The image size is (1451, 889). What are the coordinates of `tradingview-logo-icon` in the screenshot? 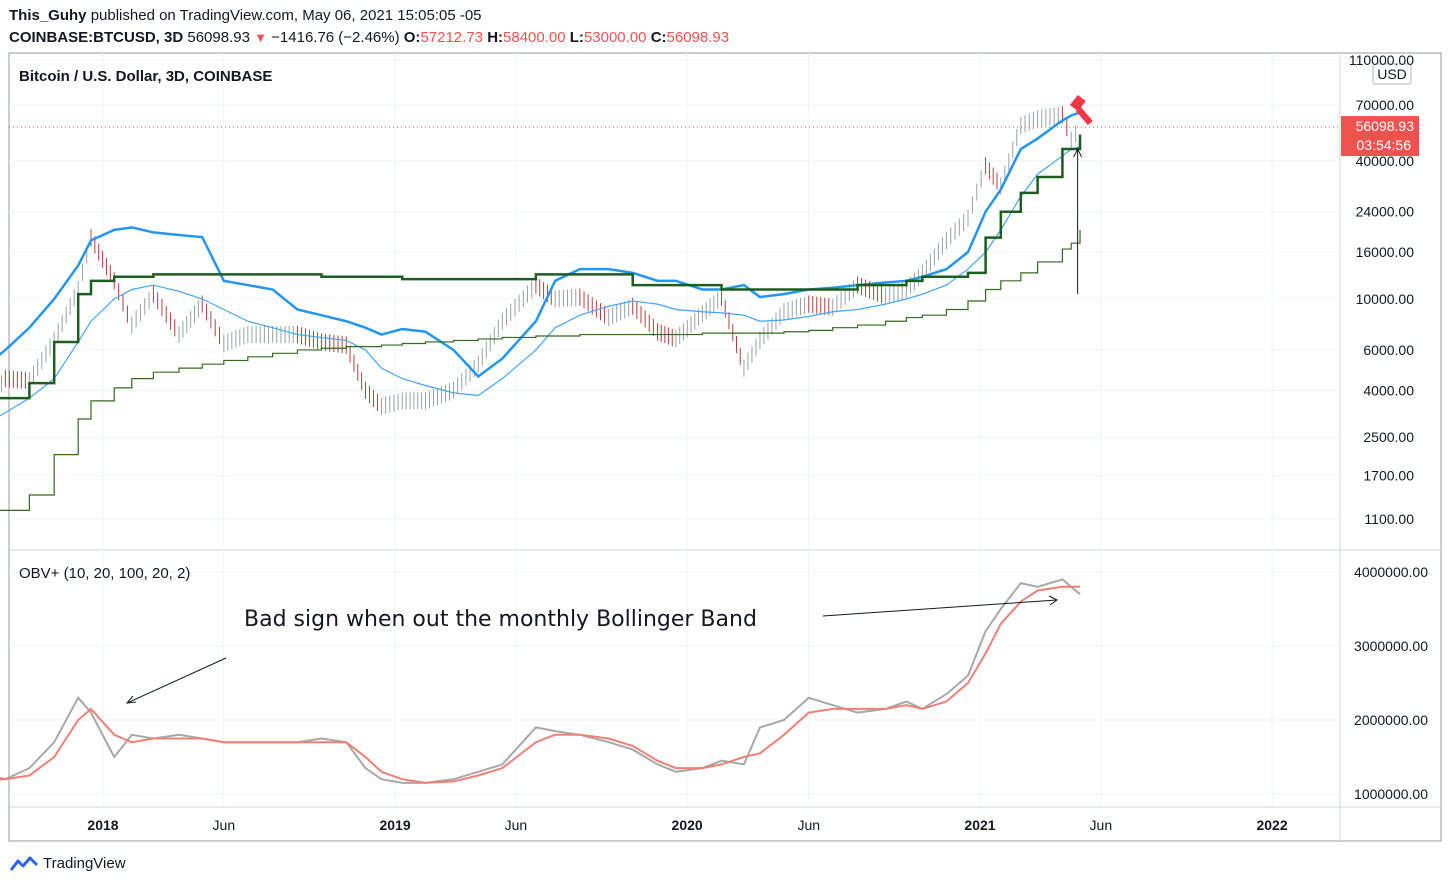 It's located at (24, 863).